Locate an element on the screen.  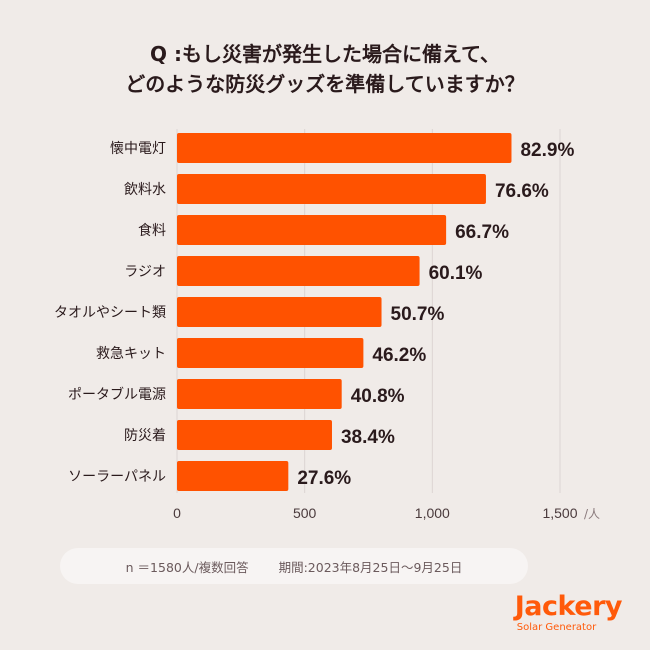
footer-note: n ＝1580人/複数回答 期間:2023年8月25日〜9月25日 is located at coordinates (294, 566).